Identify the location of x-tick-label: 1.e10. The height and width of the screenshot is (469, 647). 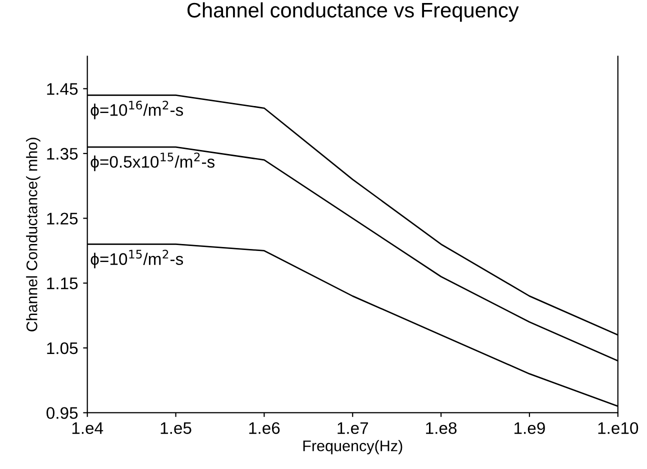
(618, 428).